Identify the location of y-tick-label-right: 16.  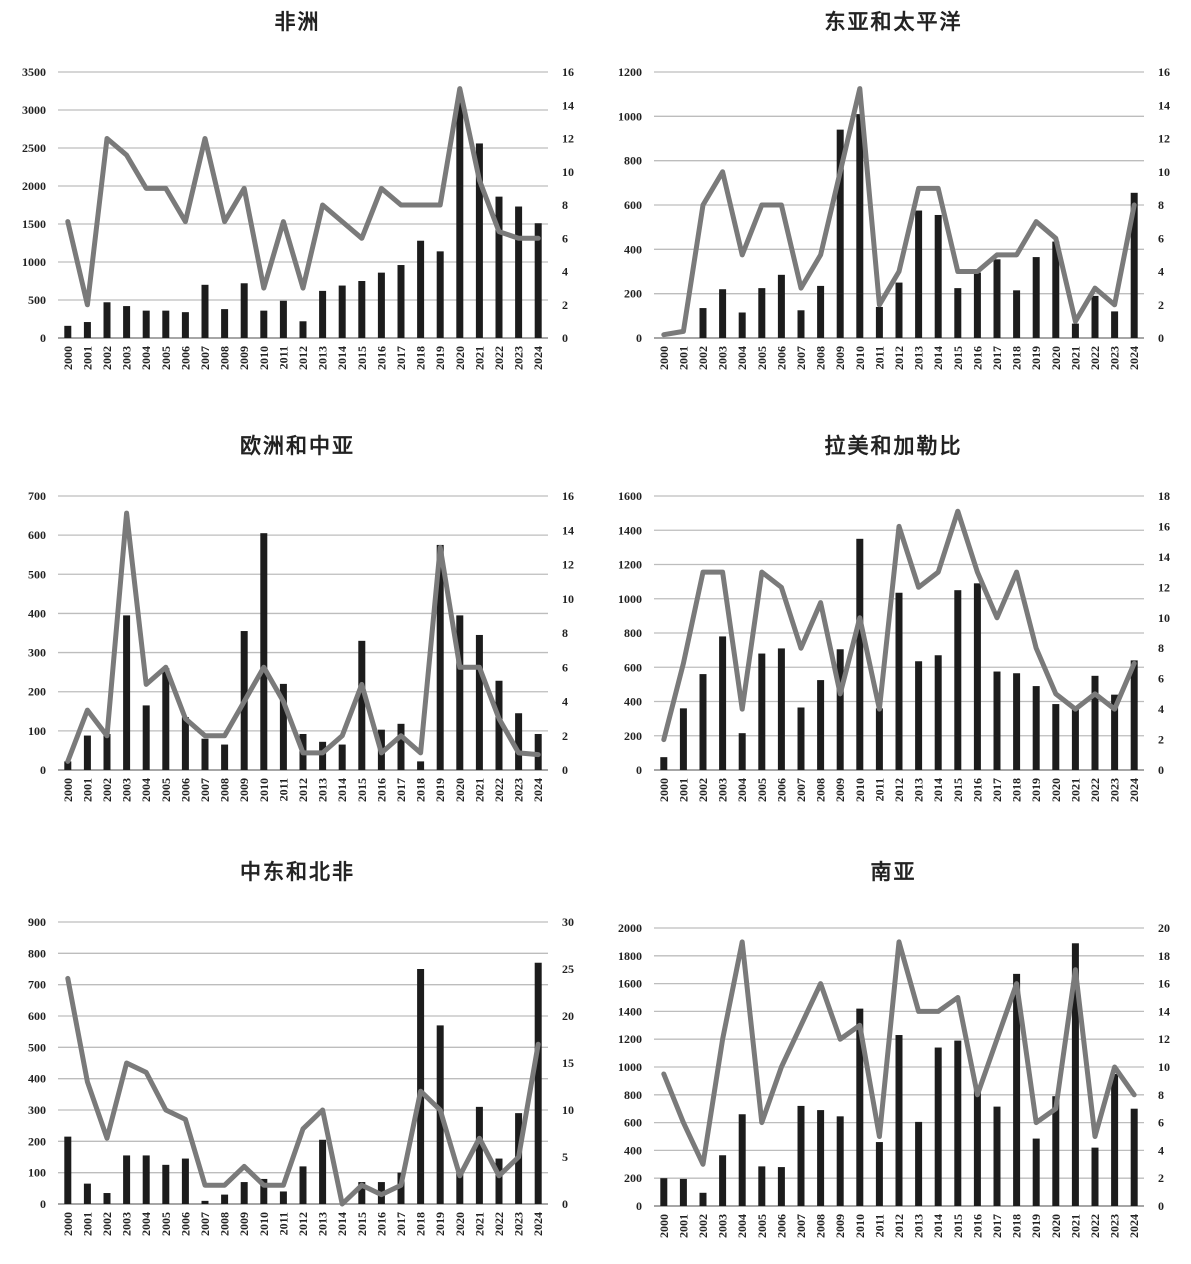
(568, 72).